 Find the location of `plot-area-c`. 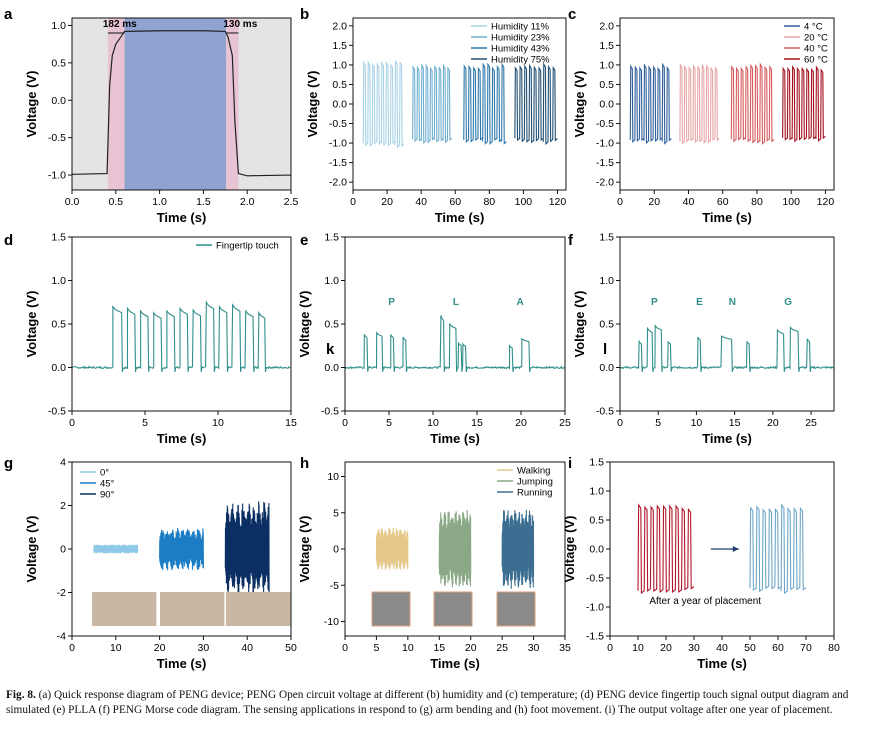

plot-area-c is located at coordinates (727, 103).